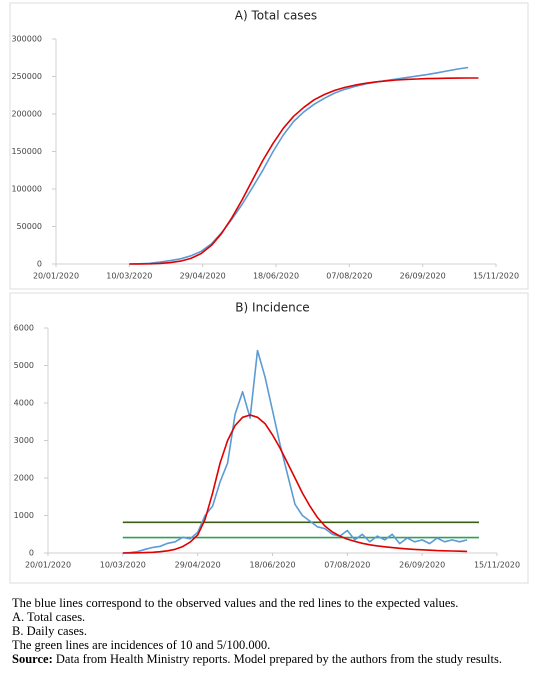  I want to click on y-tick-label: 1000, so click(24, 515).